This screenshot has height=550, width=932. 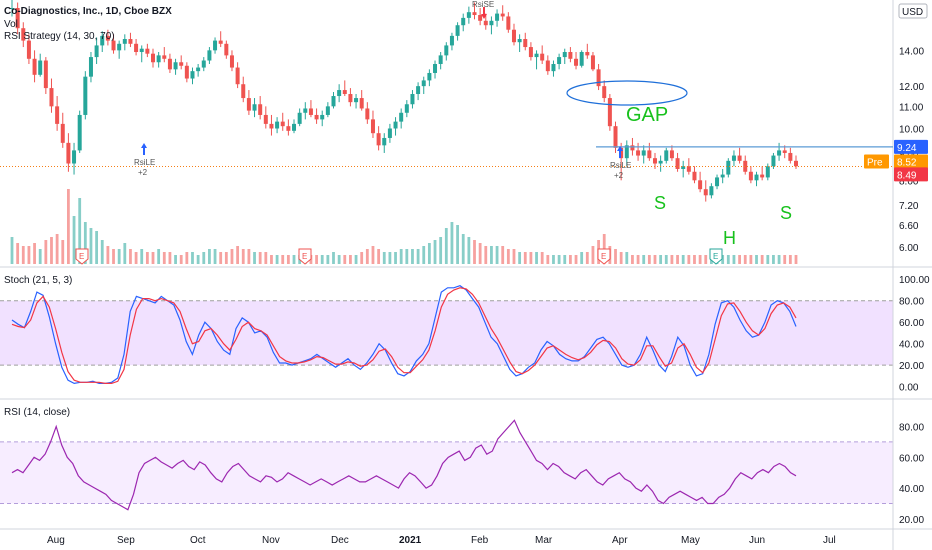 What do you see at coordinates (480, 540) in the screenshot?
I see `time-tick-label: Feb` at bounding box center [480, 540].